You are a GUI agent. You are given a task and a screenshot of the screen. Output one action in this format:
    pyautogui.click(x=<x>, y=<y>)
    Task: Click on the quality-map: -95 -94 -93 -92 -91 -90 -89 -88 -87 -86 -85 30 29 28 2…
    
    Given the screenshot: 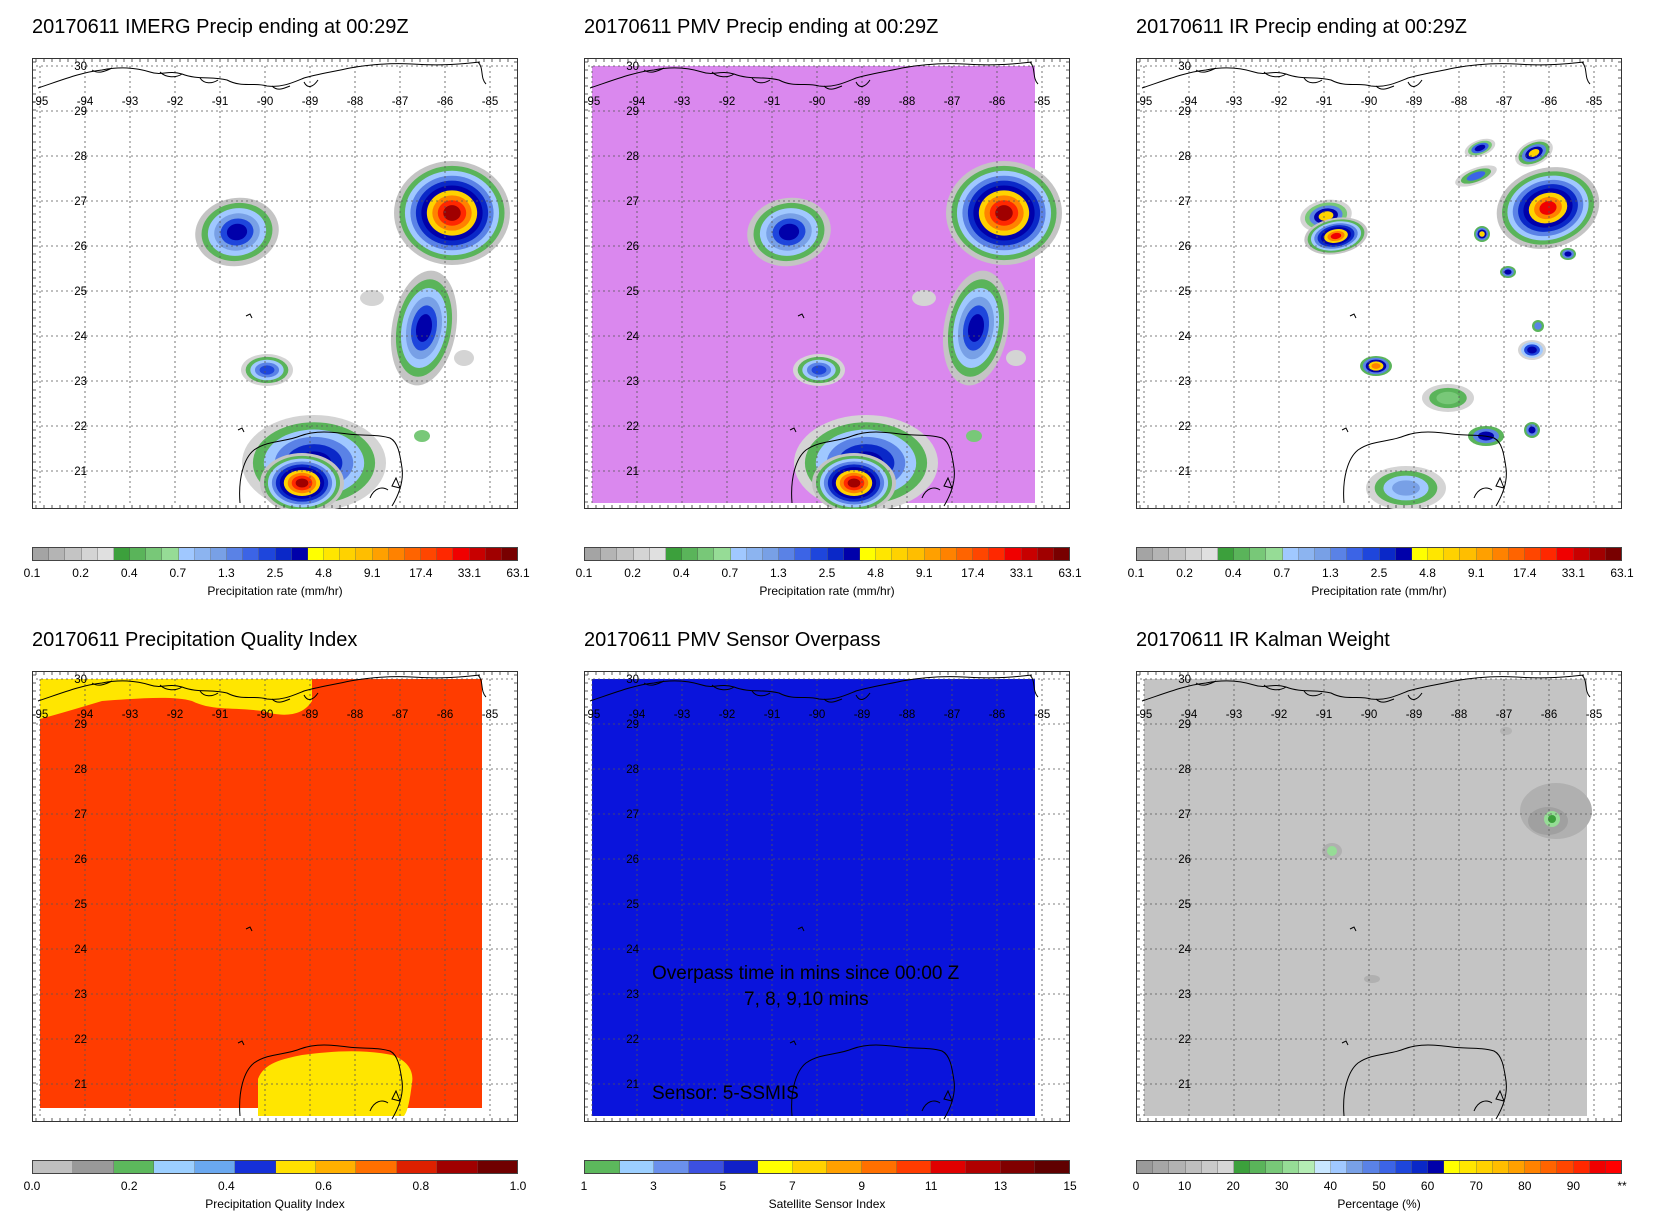 What is the action you would take?
    pyautogui.click(x=275, y=896)
    